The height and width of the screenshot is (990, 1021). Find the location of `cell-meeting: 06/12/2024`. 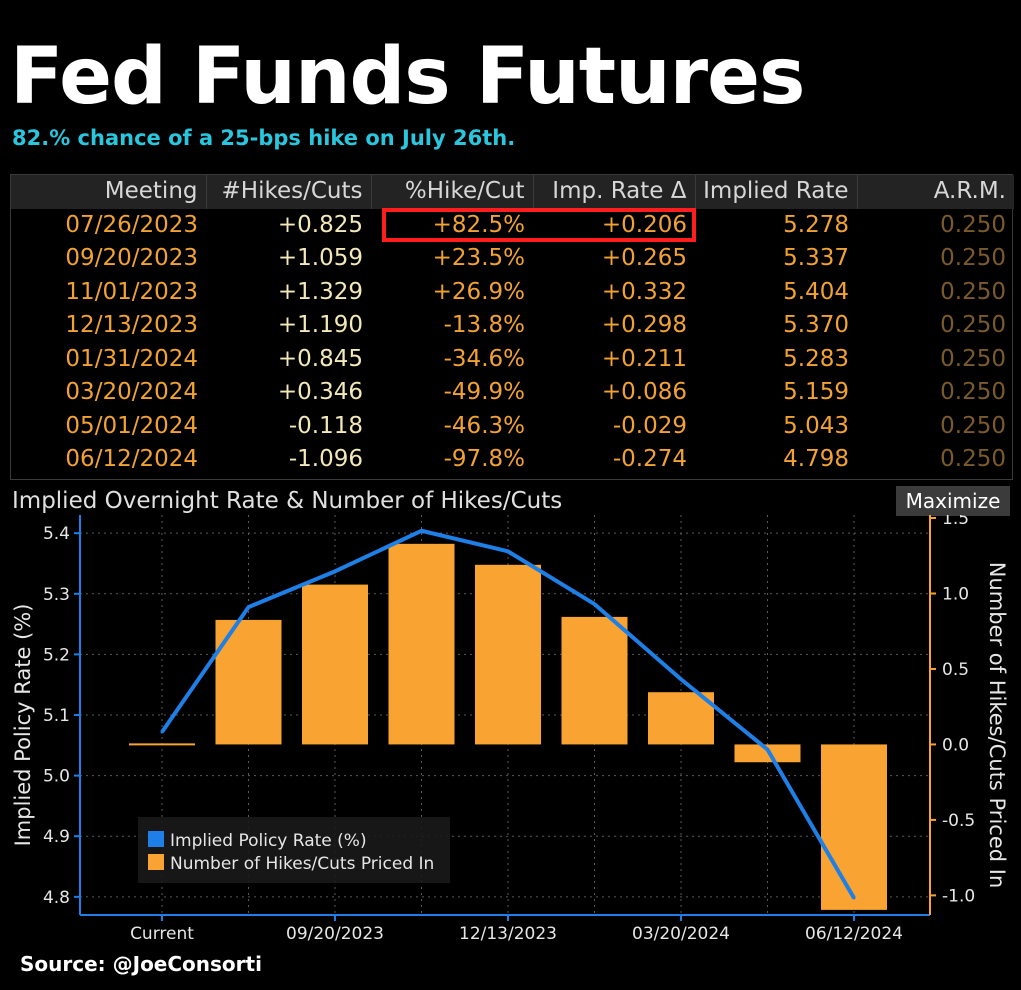

cell-meeting: 06/12/2024 is located at coordinates (131, 459).